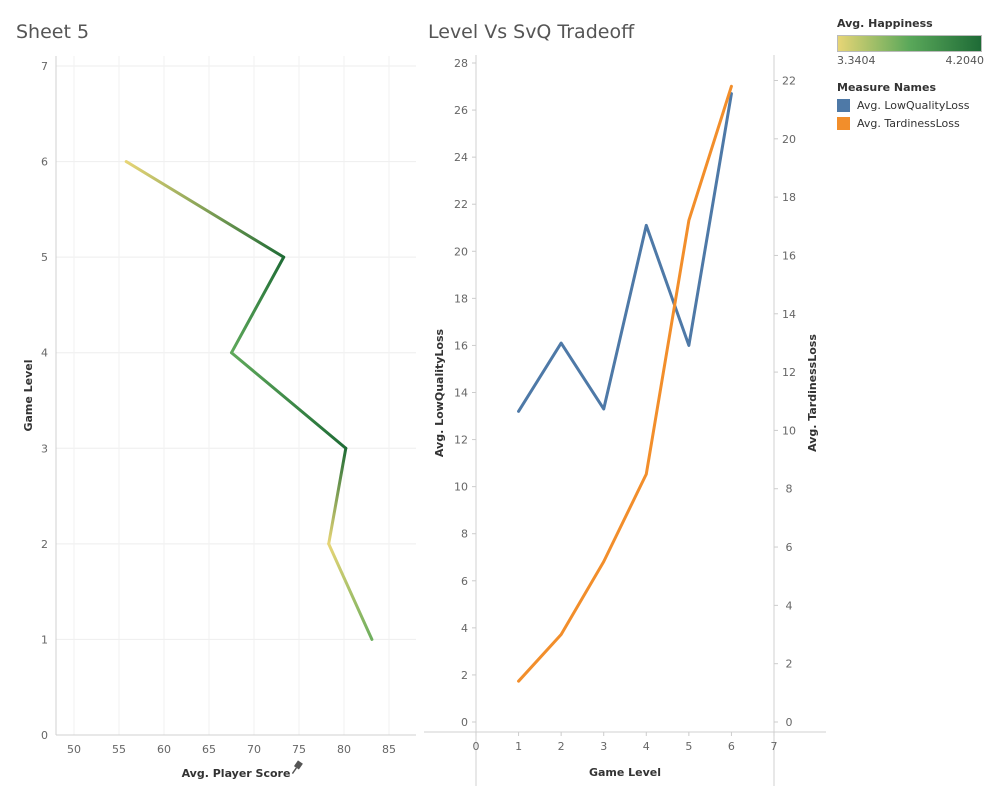  What do you see at coordinates (461, 298) in the screenshot?
I see `left-y-tick-label: 18` at bounding box center [461, 298].